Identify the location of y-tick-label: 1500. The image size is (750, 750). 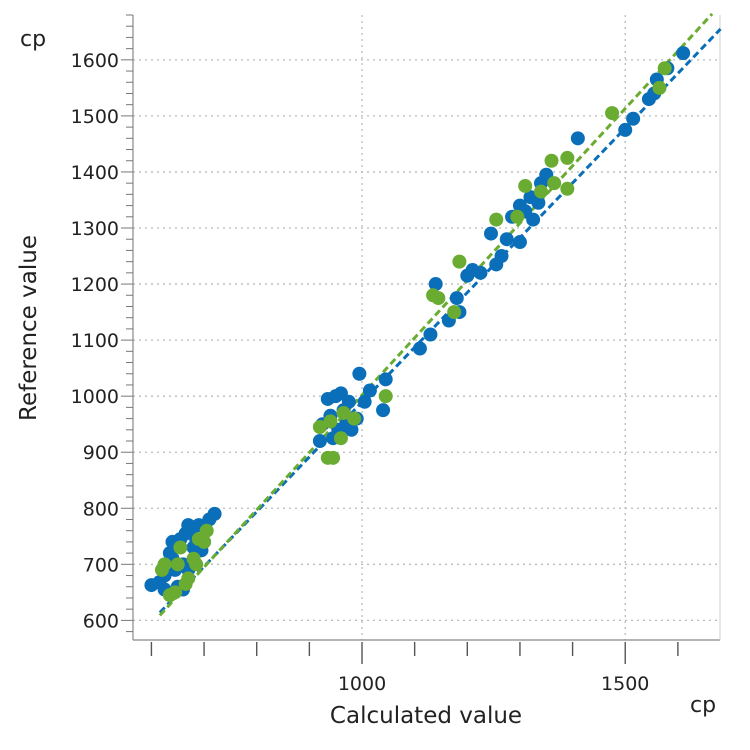
(95, 117).